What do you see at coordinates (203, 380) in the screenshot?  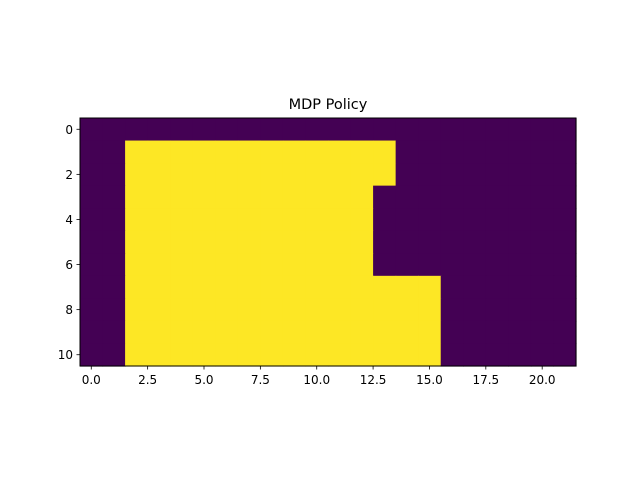 I see `x-tick-label: 5.0` at bounding box center [203, 380].